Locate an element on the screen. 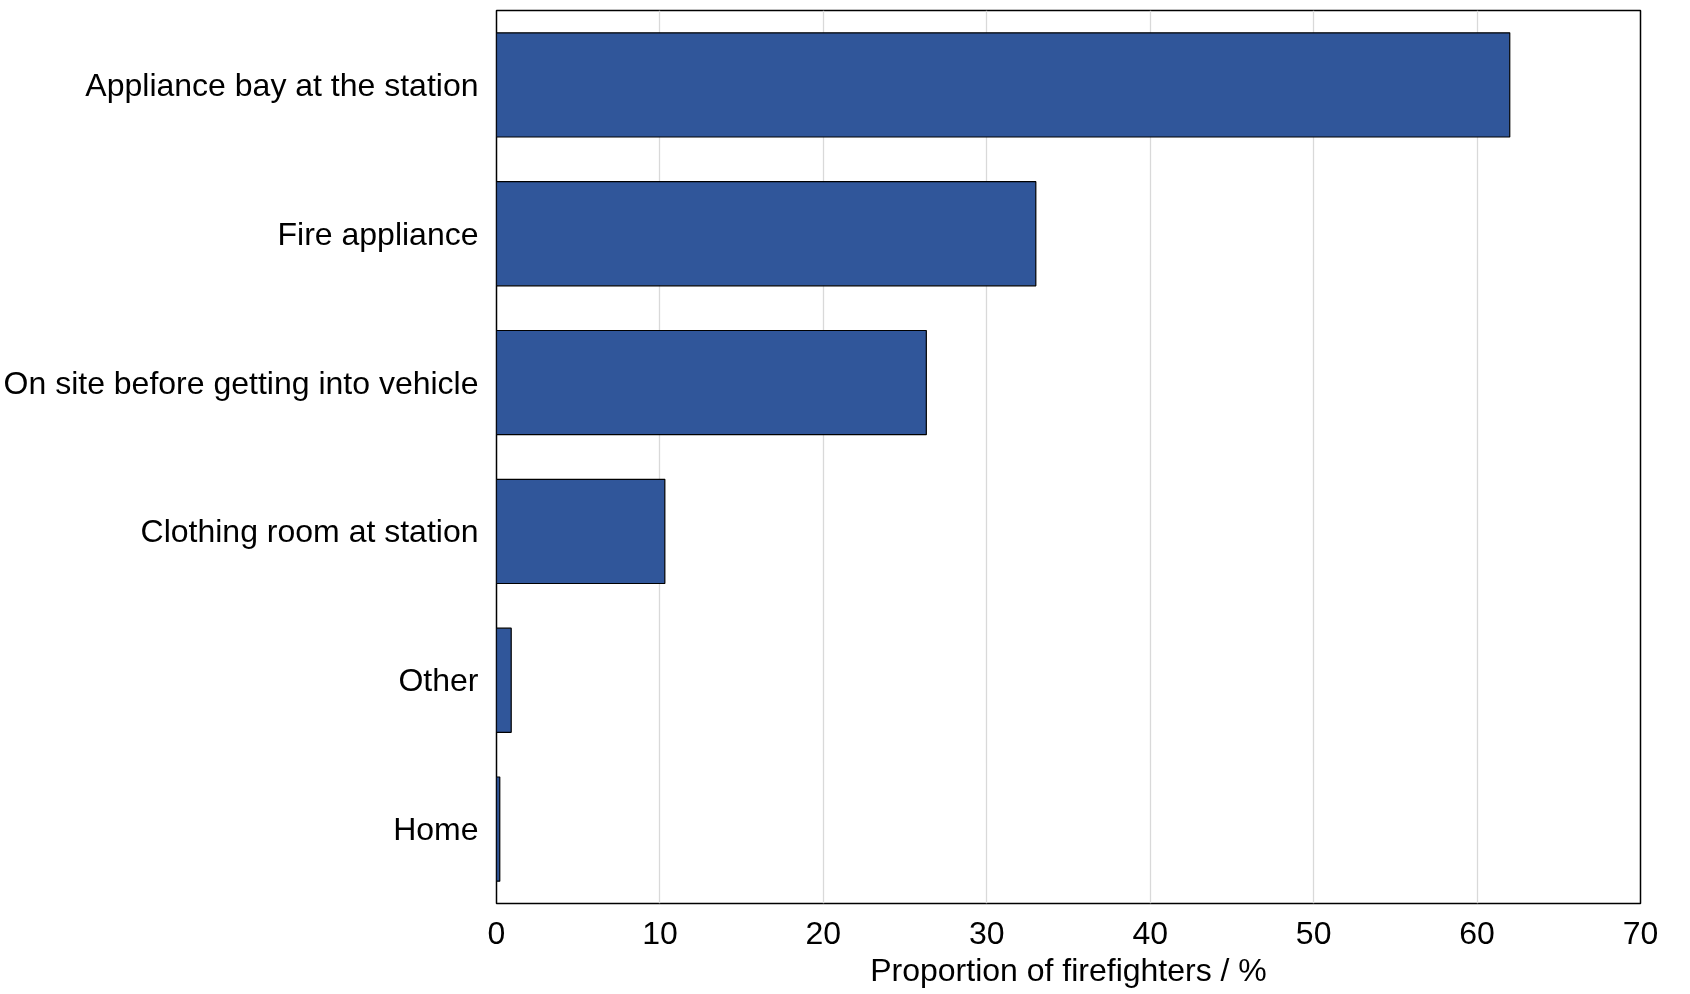 The width and height of the screenshot is (1690, 994). y-tick-label: On site before getting into vehicle is located at coordinates (241, 382).